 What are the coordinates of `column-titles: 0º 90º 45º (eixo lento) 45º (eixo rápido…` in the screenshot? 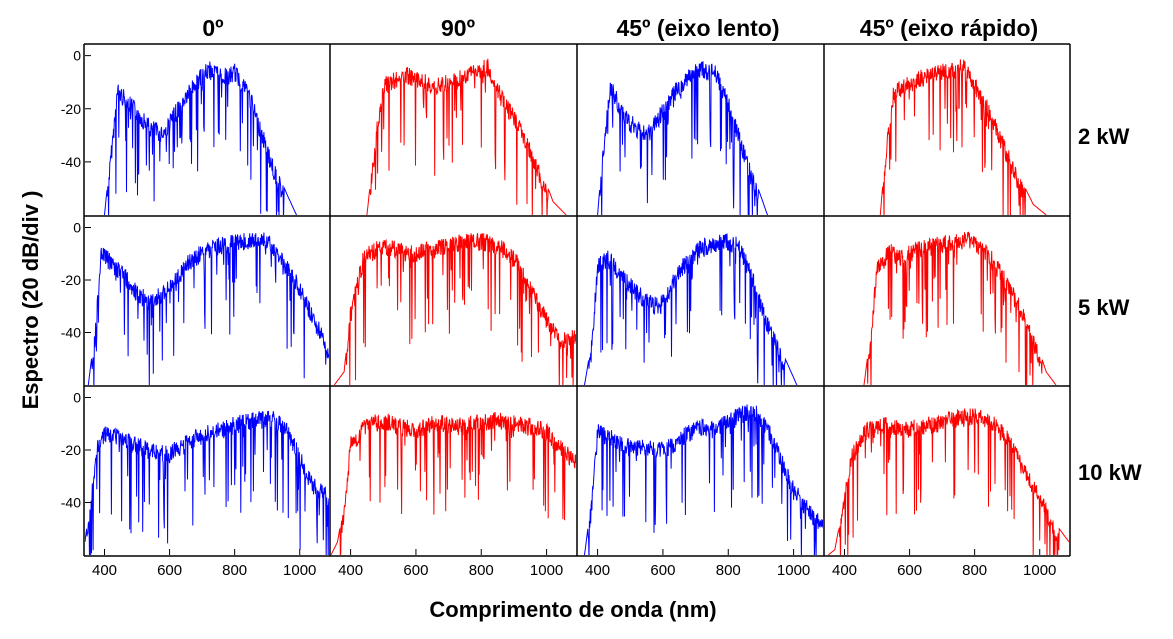 It's located at (620, 28).